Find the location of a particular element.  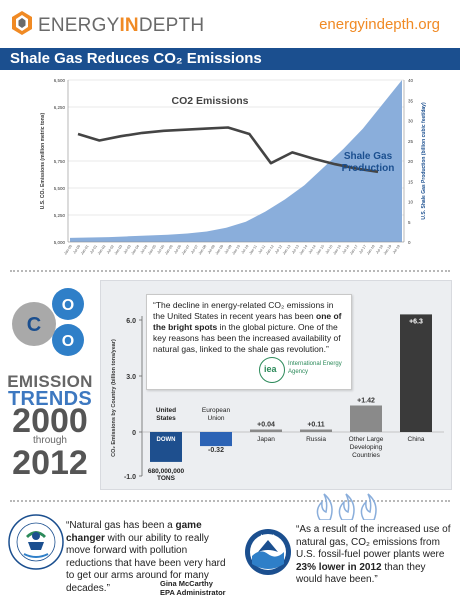

bar-category-label: Other Large is located at coordinates (366, 439).